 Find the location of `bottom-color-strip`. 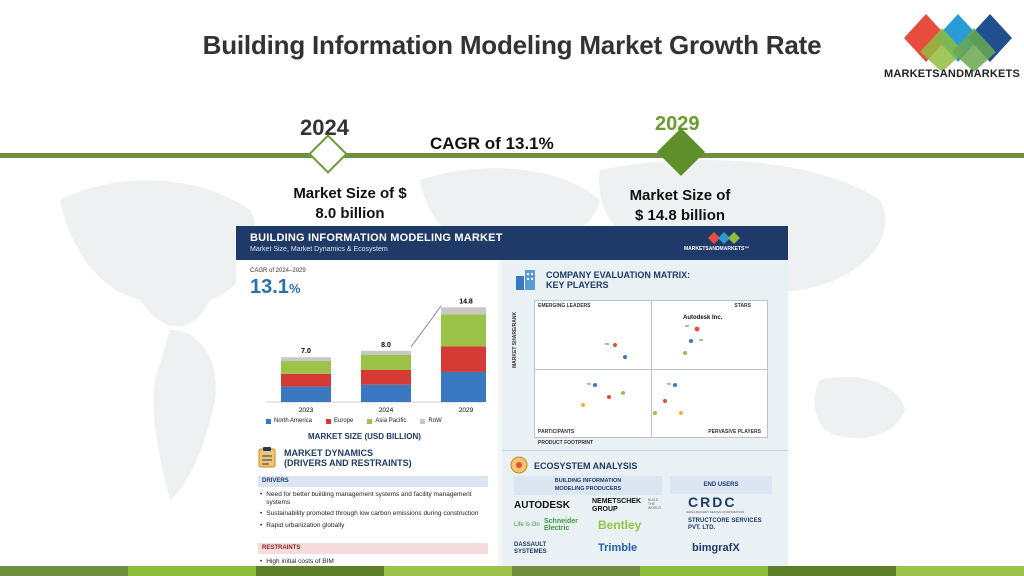

bottom-color-strip is located at coordinates (512, 571).